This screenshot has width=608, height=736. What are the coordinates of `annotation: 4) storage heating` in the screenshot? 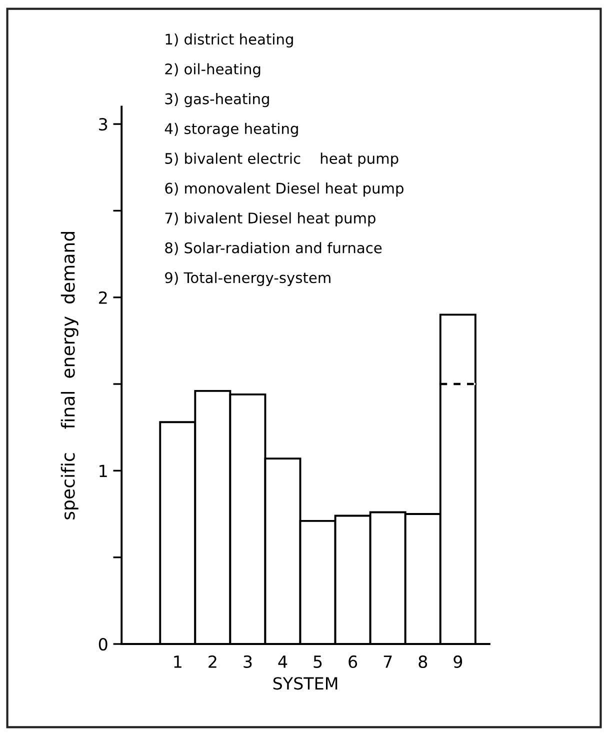 It's located at (231, 129).